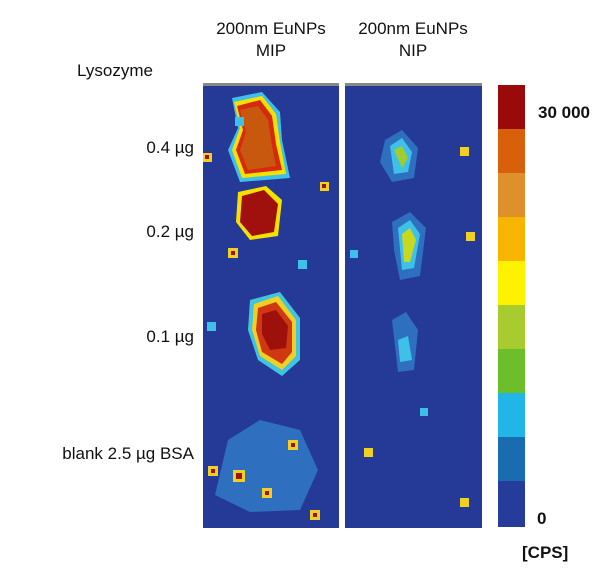  I want to click on colorbar-unit: [CPS], so click(545, 552).